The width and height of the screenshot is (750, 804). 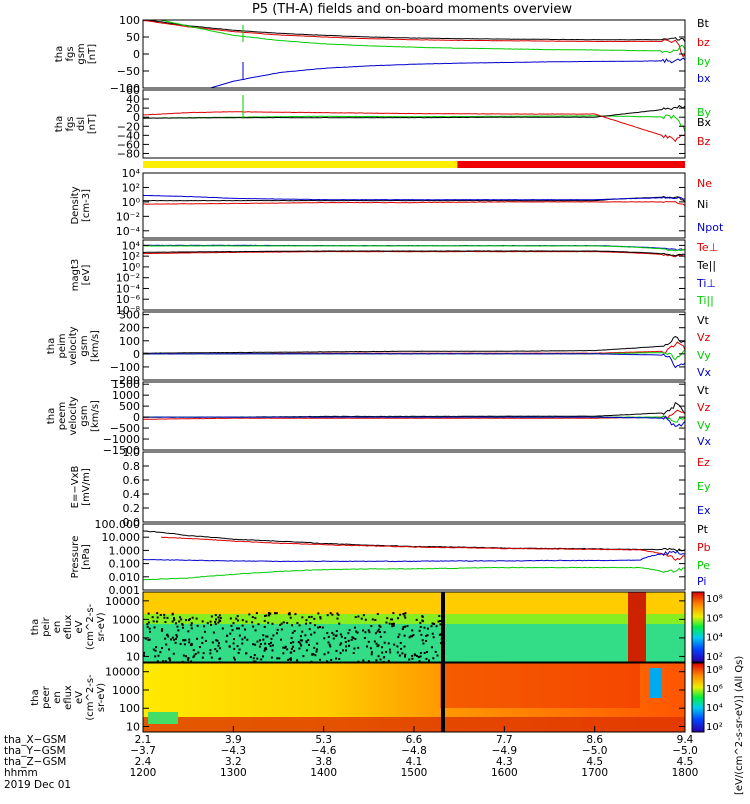 What do you see at coordinates (128, 288) in the screenshot?
I see `y-tick-label: 10⁻⁴` at bounding box center [128, 288].